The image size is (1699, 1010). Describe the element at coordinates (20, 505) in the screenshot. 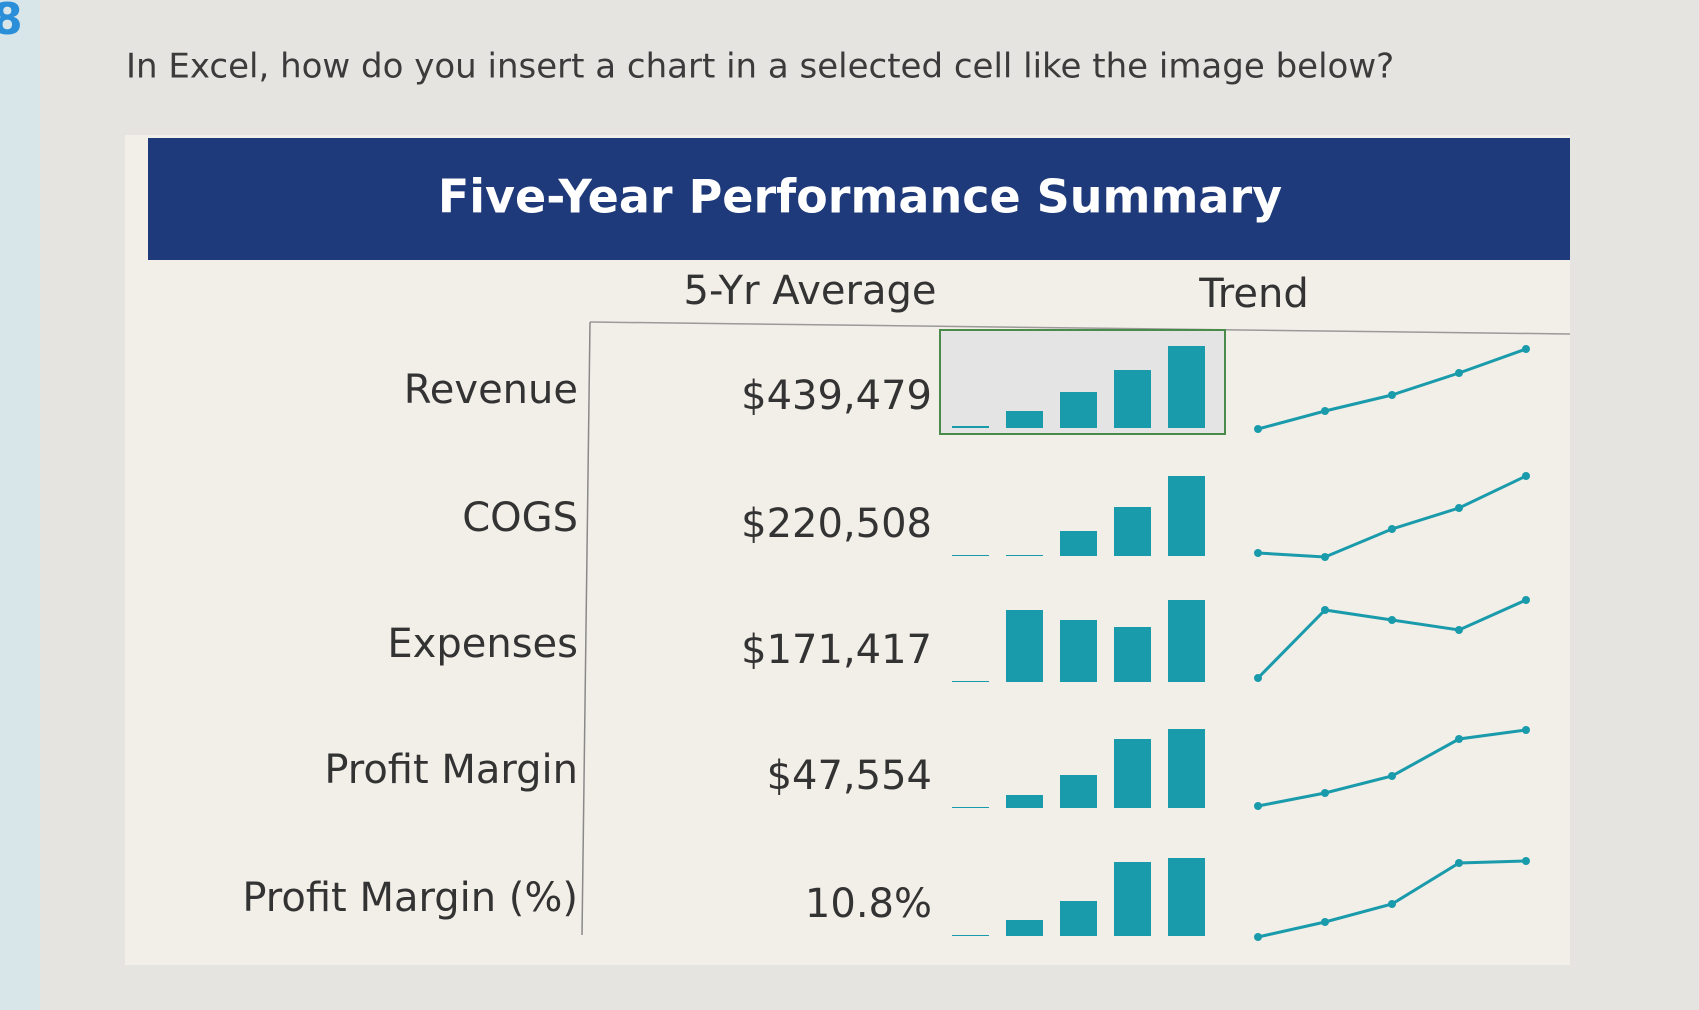

I see `left-edge` at that location.